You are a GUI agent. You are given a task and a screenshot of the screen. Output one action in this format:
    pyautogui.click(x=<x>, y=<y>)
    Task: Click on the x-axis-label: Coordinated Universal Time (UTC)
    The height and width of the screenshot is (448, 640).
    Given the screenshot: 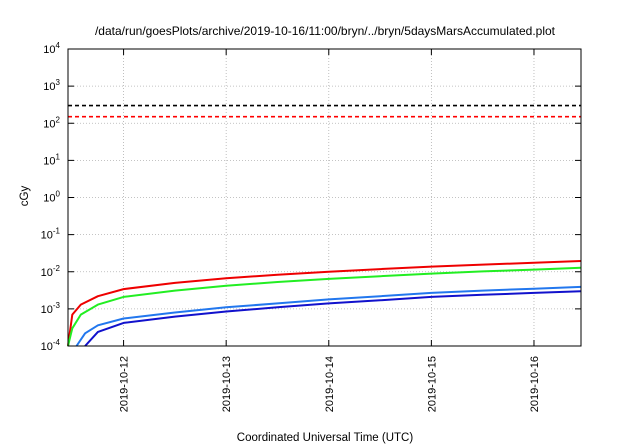 What is the action you would take?
    pyautogui.click(x=325, y=438)
    